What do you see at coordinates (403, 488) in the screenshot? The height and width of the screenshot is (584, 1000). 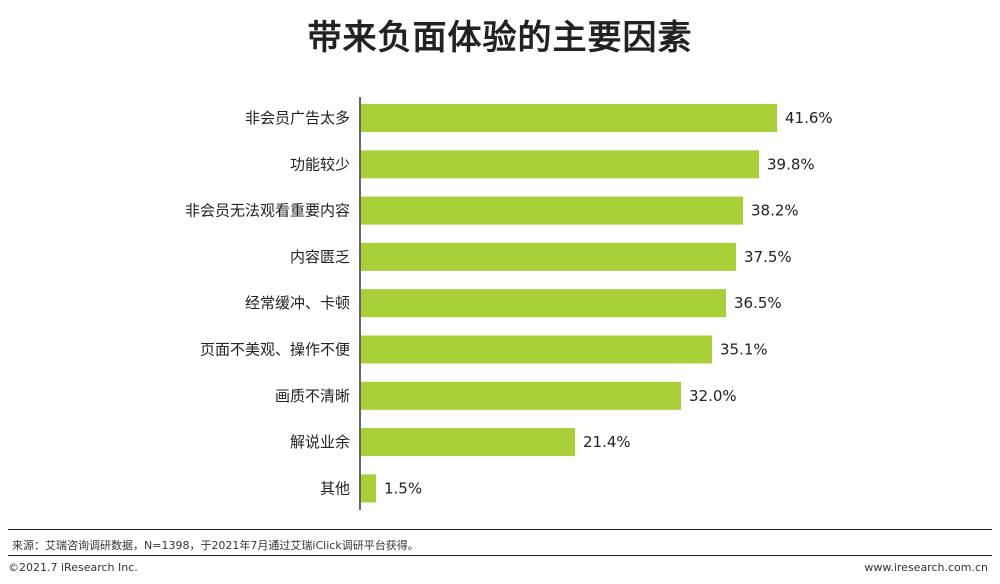 I see `value-label: 1.5%` at bounding box center [403, 488].